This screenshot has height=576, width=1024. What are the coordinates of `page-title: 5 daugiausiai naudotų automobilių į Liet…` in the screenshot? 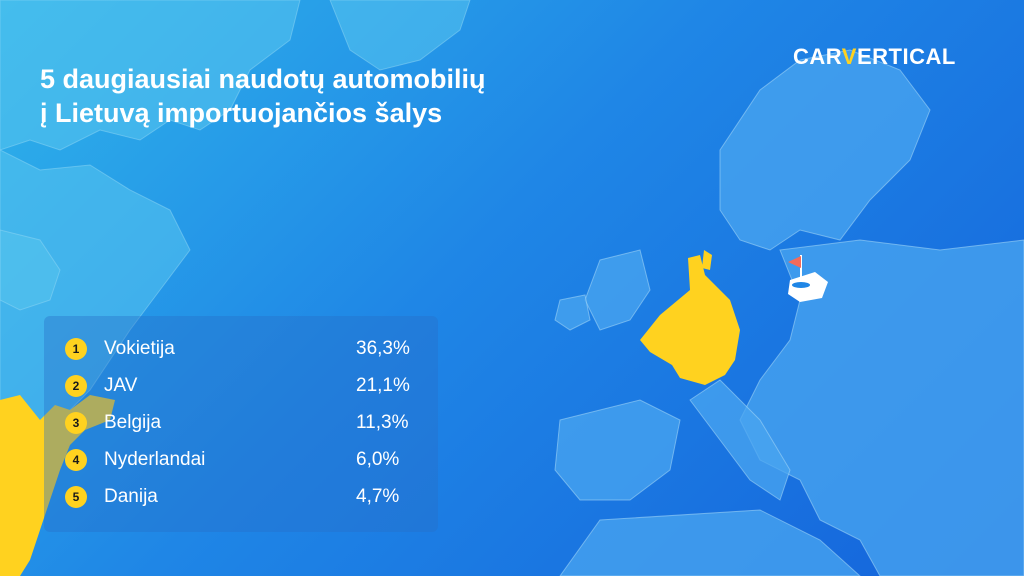 It's located at (320, 96).